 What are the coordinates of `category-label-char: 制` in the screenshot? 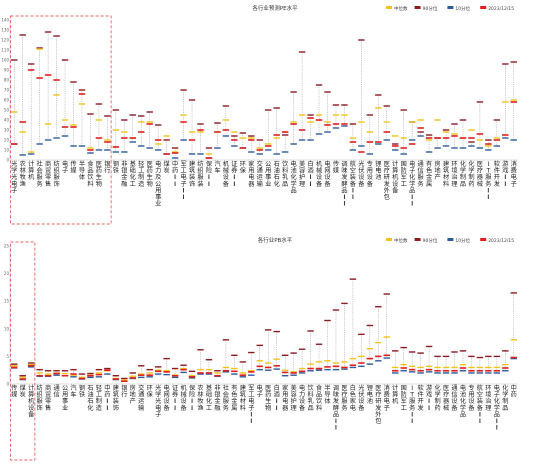 It's located at (463, 177).